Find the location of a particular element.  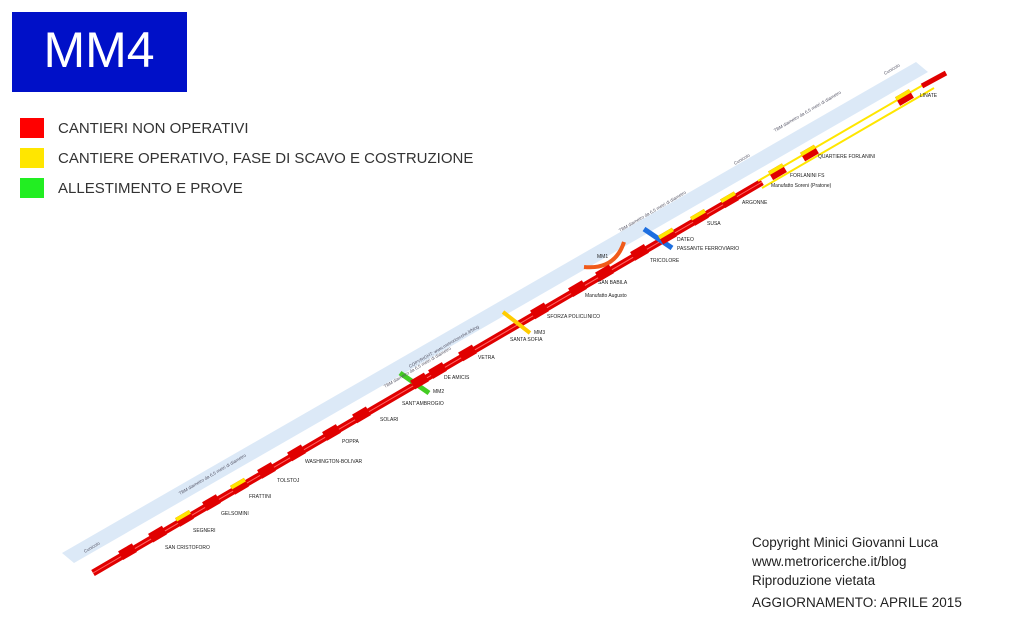

station-label: SAN BABILA is located at coordinates (613, 283).